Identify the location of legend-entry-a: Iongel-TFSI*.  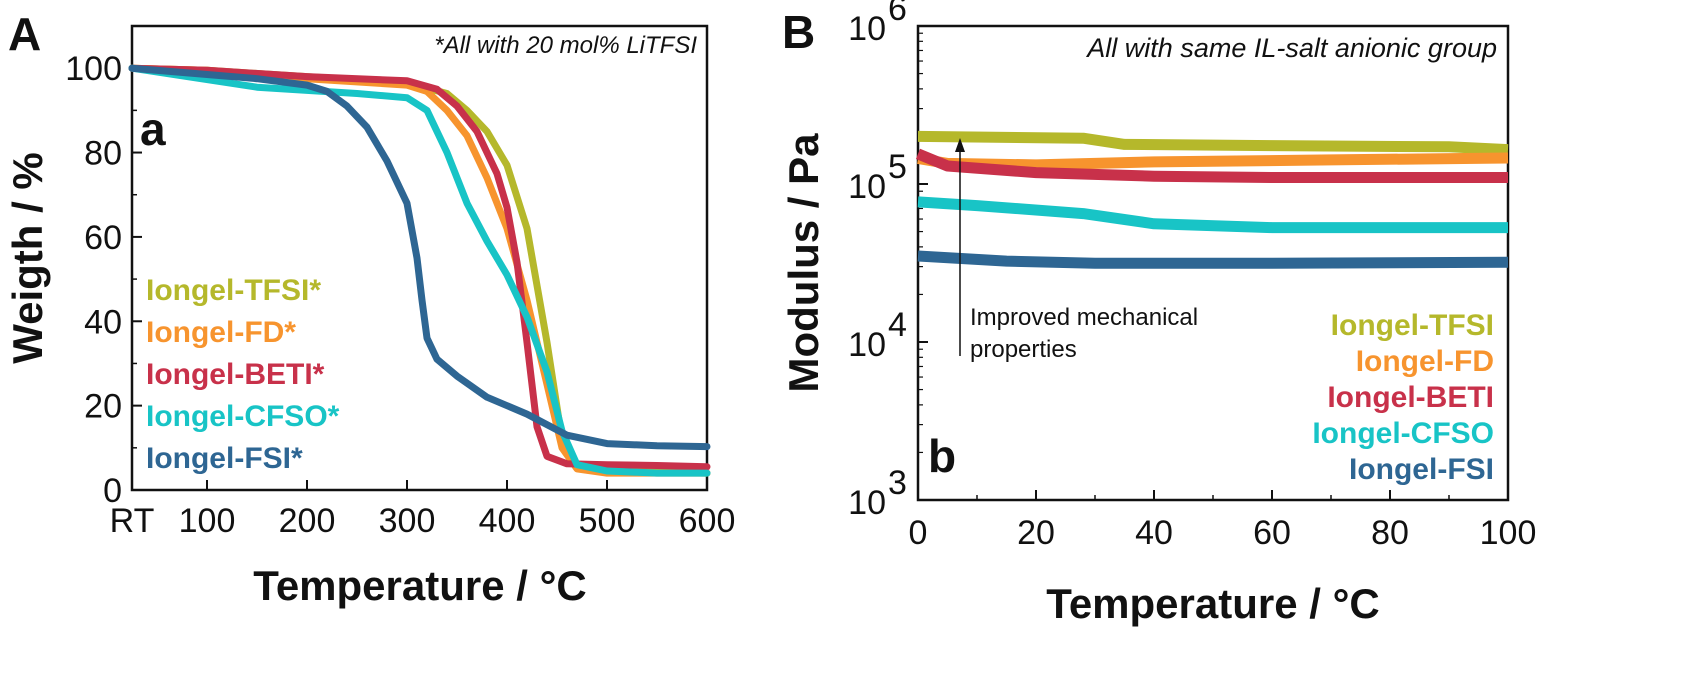
(233, 290).